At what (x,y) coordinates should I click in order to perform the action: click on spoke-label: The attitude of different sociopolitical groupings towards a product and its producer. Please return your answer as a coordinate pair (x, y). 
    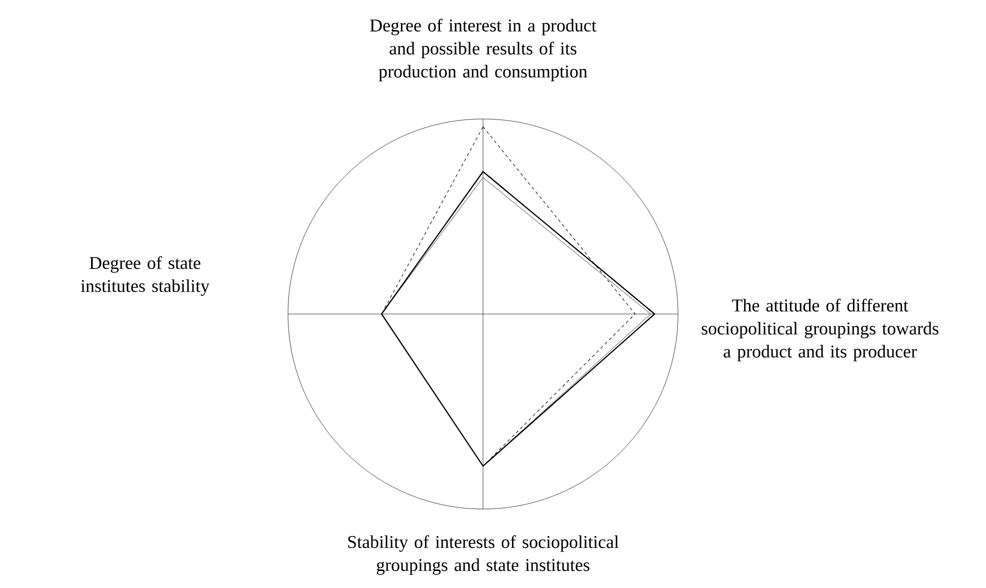
    Looking at the image, I should click on (820, 330).